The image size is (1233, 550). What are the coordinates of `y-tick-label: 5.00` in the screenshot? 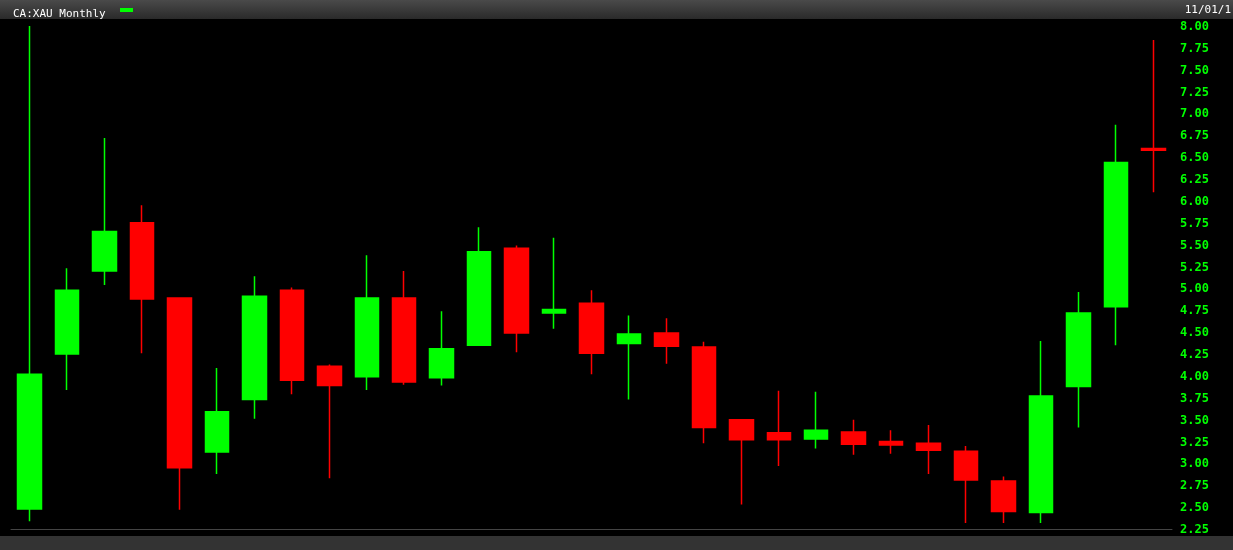 It's located at (1194, 288).